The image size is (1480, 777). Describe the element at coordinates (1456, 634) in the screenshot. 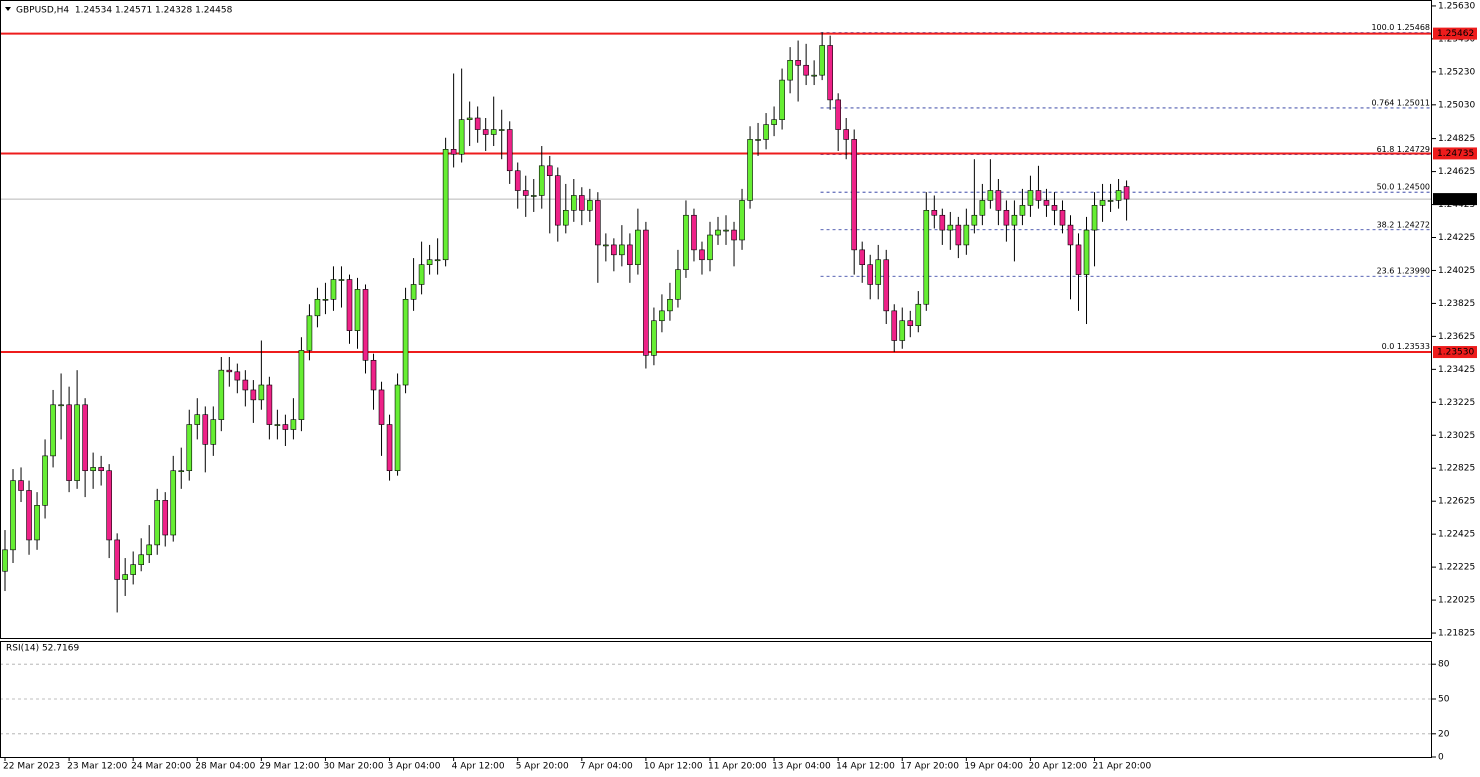

I see `y-tick-label: 1.21825` at that location.